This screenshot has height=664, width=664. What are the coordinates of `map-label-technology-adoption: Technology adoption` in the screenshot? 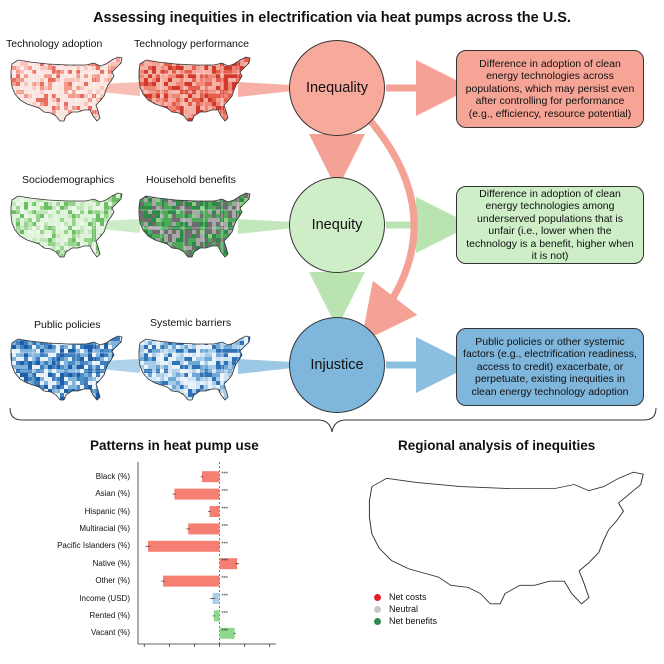 It's located at (54, 44).